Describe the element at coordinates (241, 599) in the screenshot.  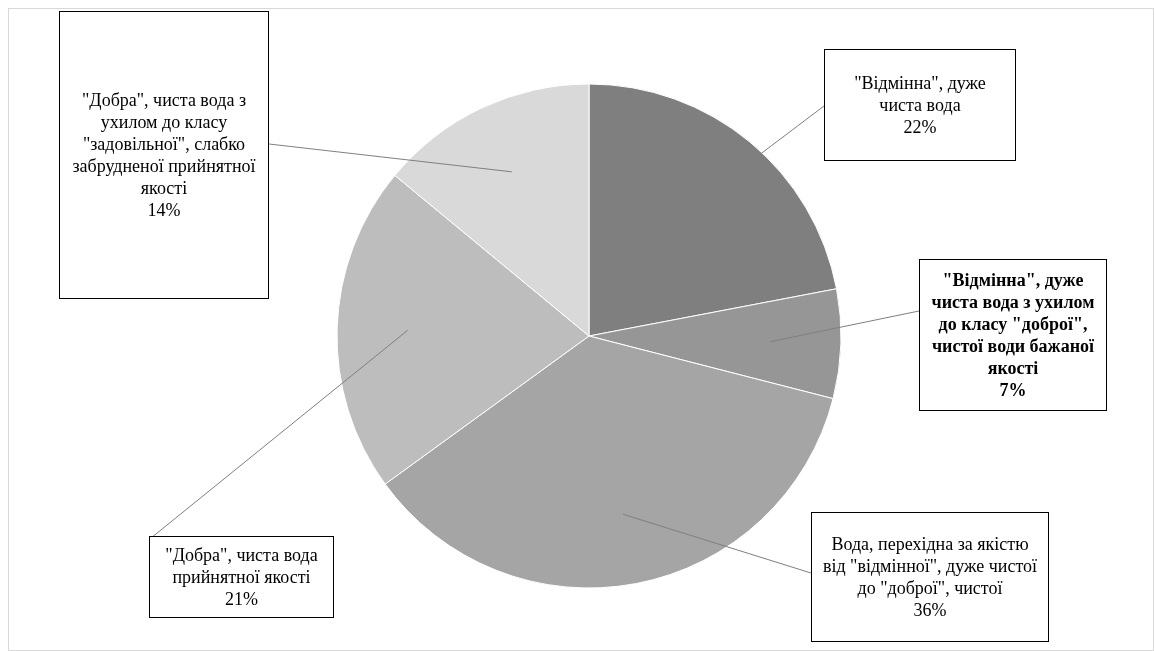
I see `data-label: 21%` at that location.